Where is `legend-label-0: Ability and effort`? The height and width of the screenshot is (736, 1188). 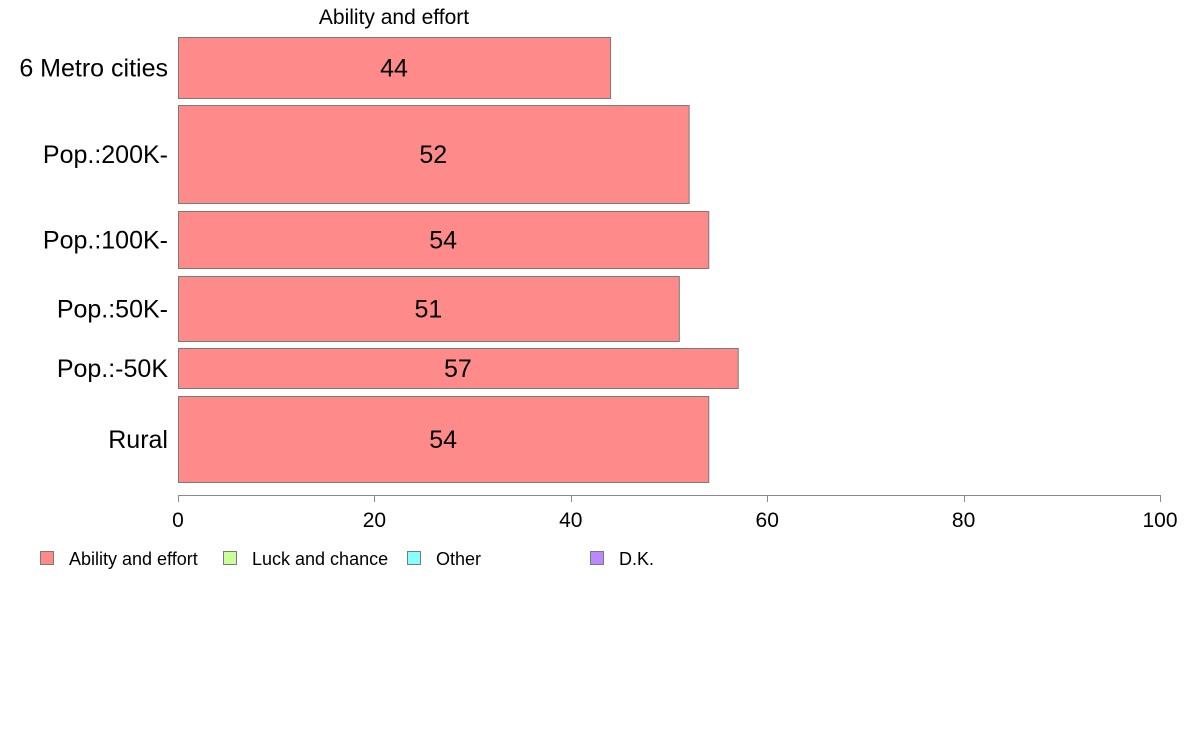
legend-label-0: Ability and effort is located at coordinates (133, 559).